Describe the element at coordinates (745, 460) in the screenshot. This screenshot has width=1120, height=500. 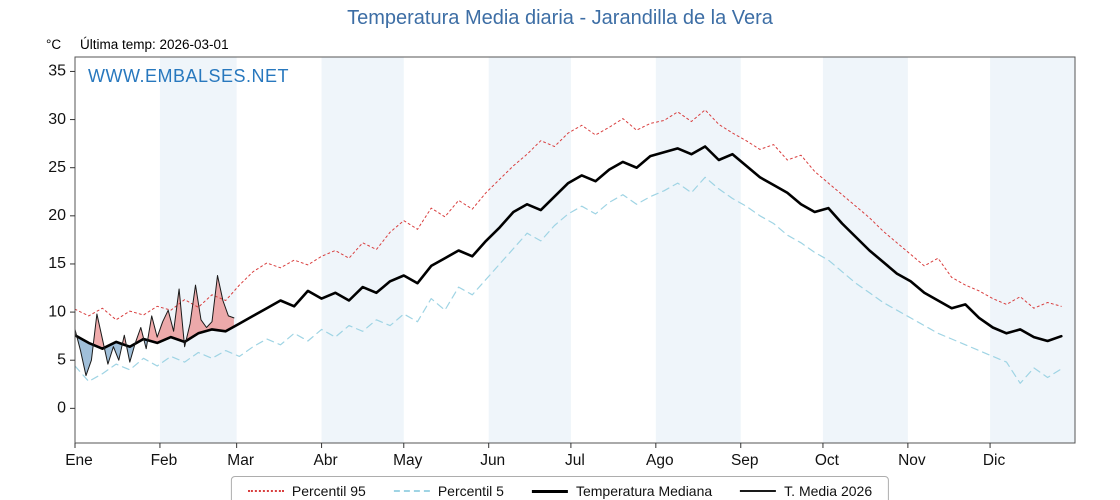
I see `x-tick-label: Sep` at that location.